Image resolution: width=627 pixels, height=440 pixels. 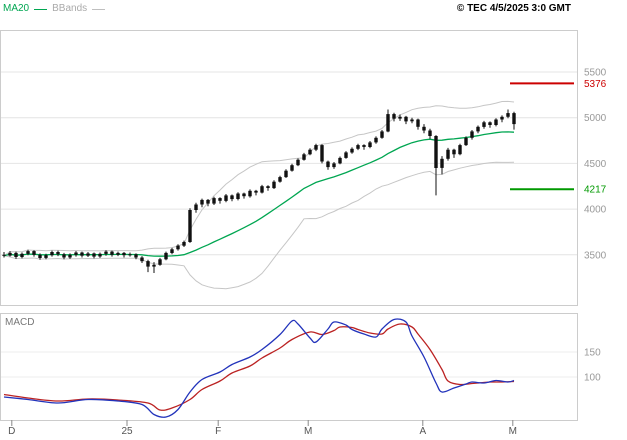 I want to click on price-tick-label: 5000, so click(x=595, y=118).